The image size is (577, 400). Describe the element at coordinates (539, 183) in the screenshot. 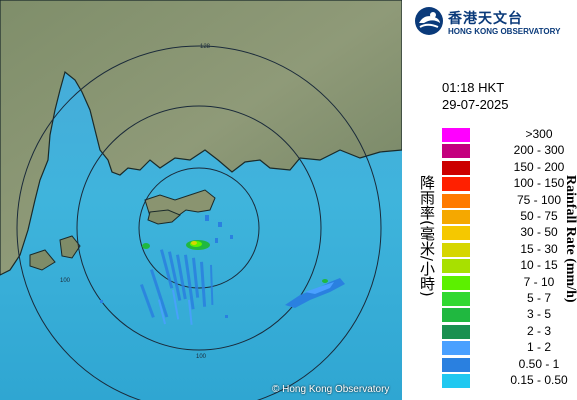

I see `legend-label: 100 - 150` at that location.